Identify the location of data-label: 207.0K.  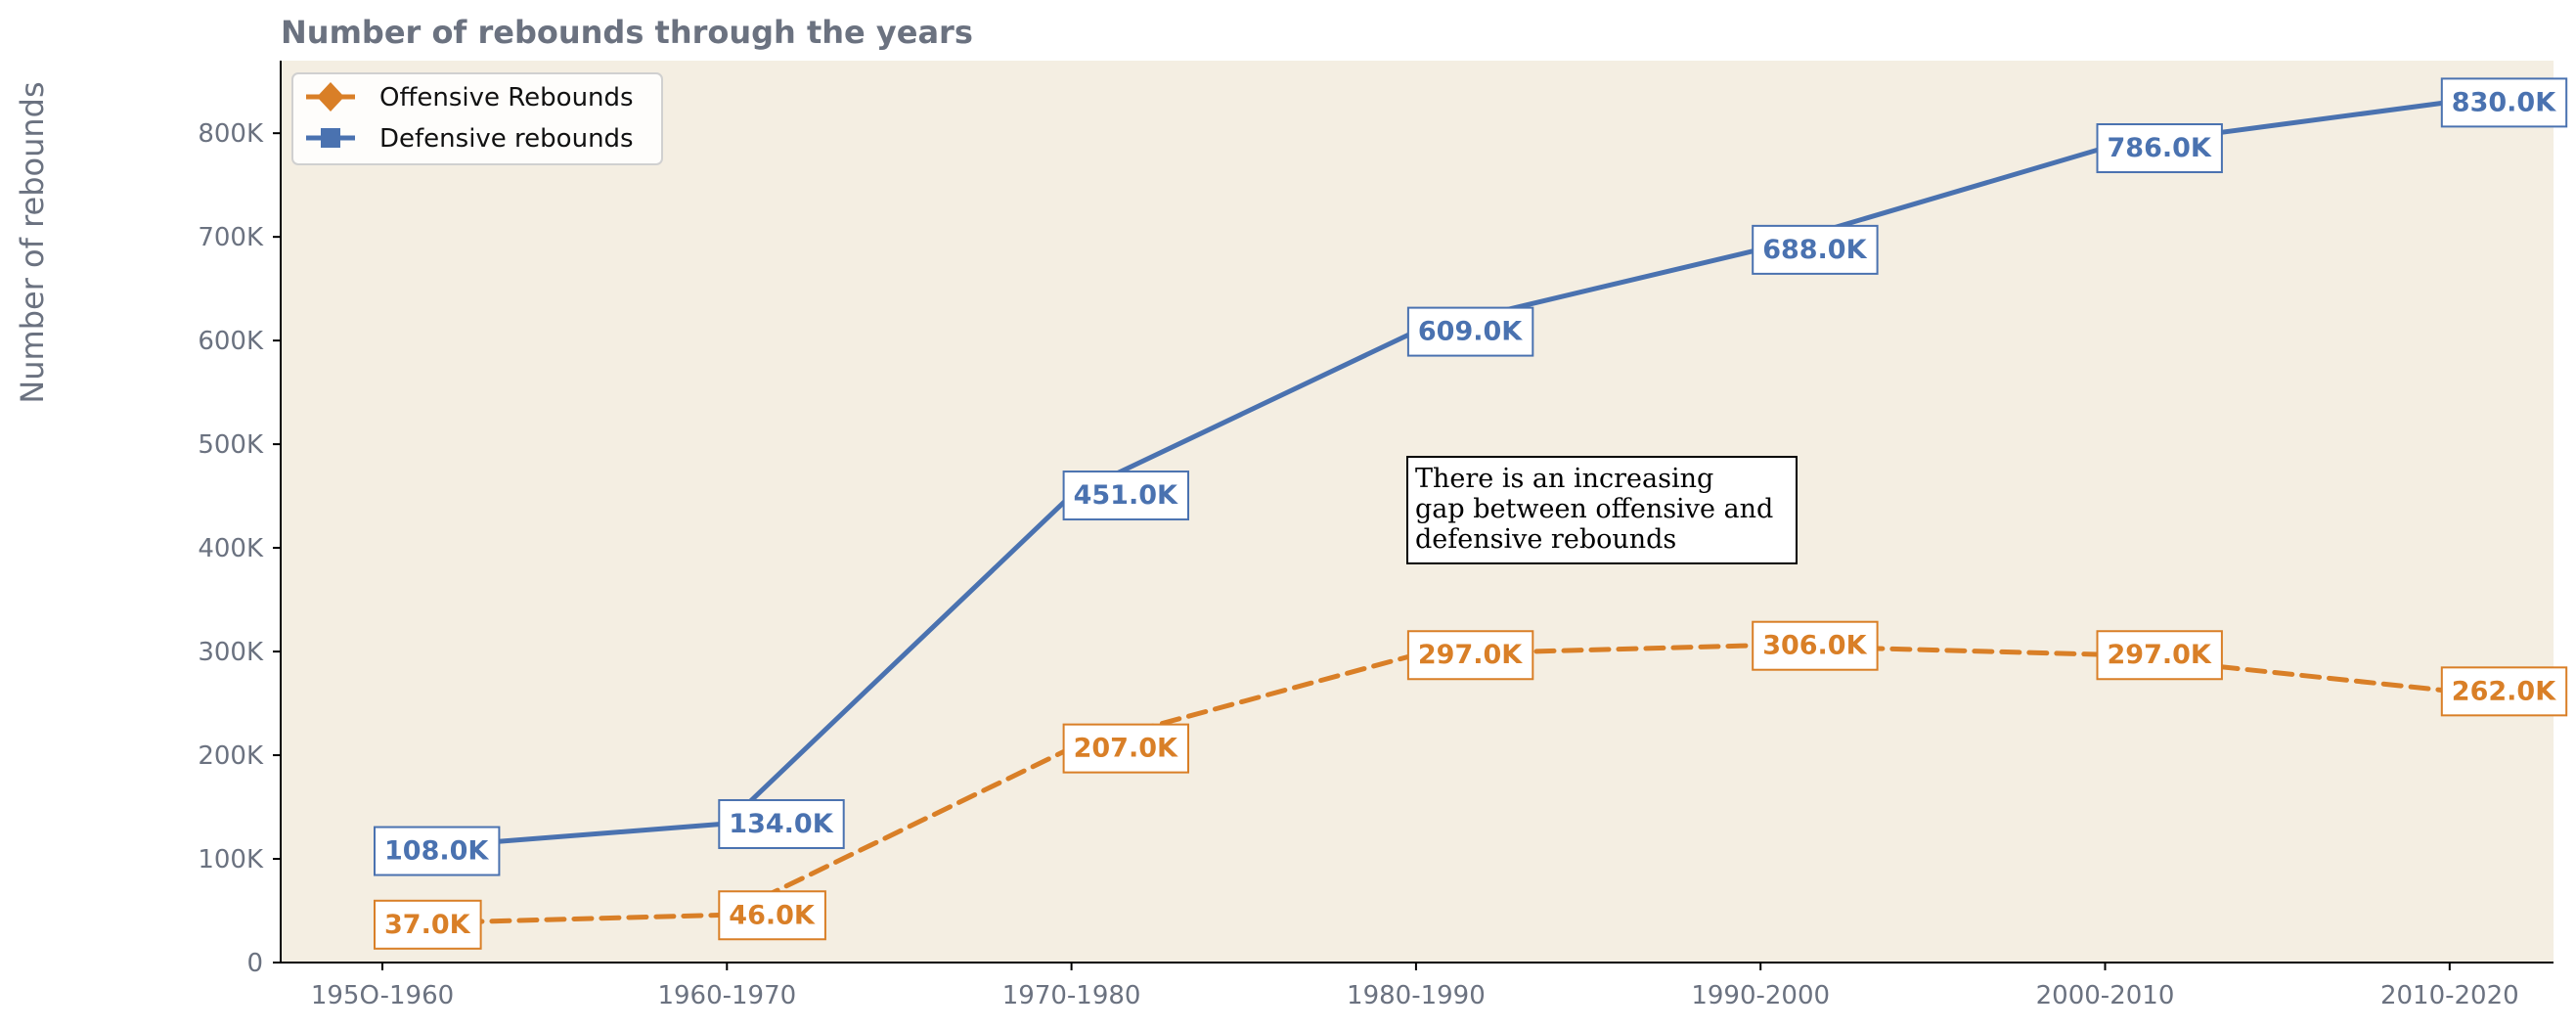
(1126, 749).